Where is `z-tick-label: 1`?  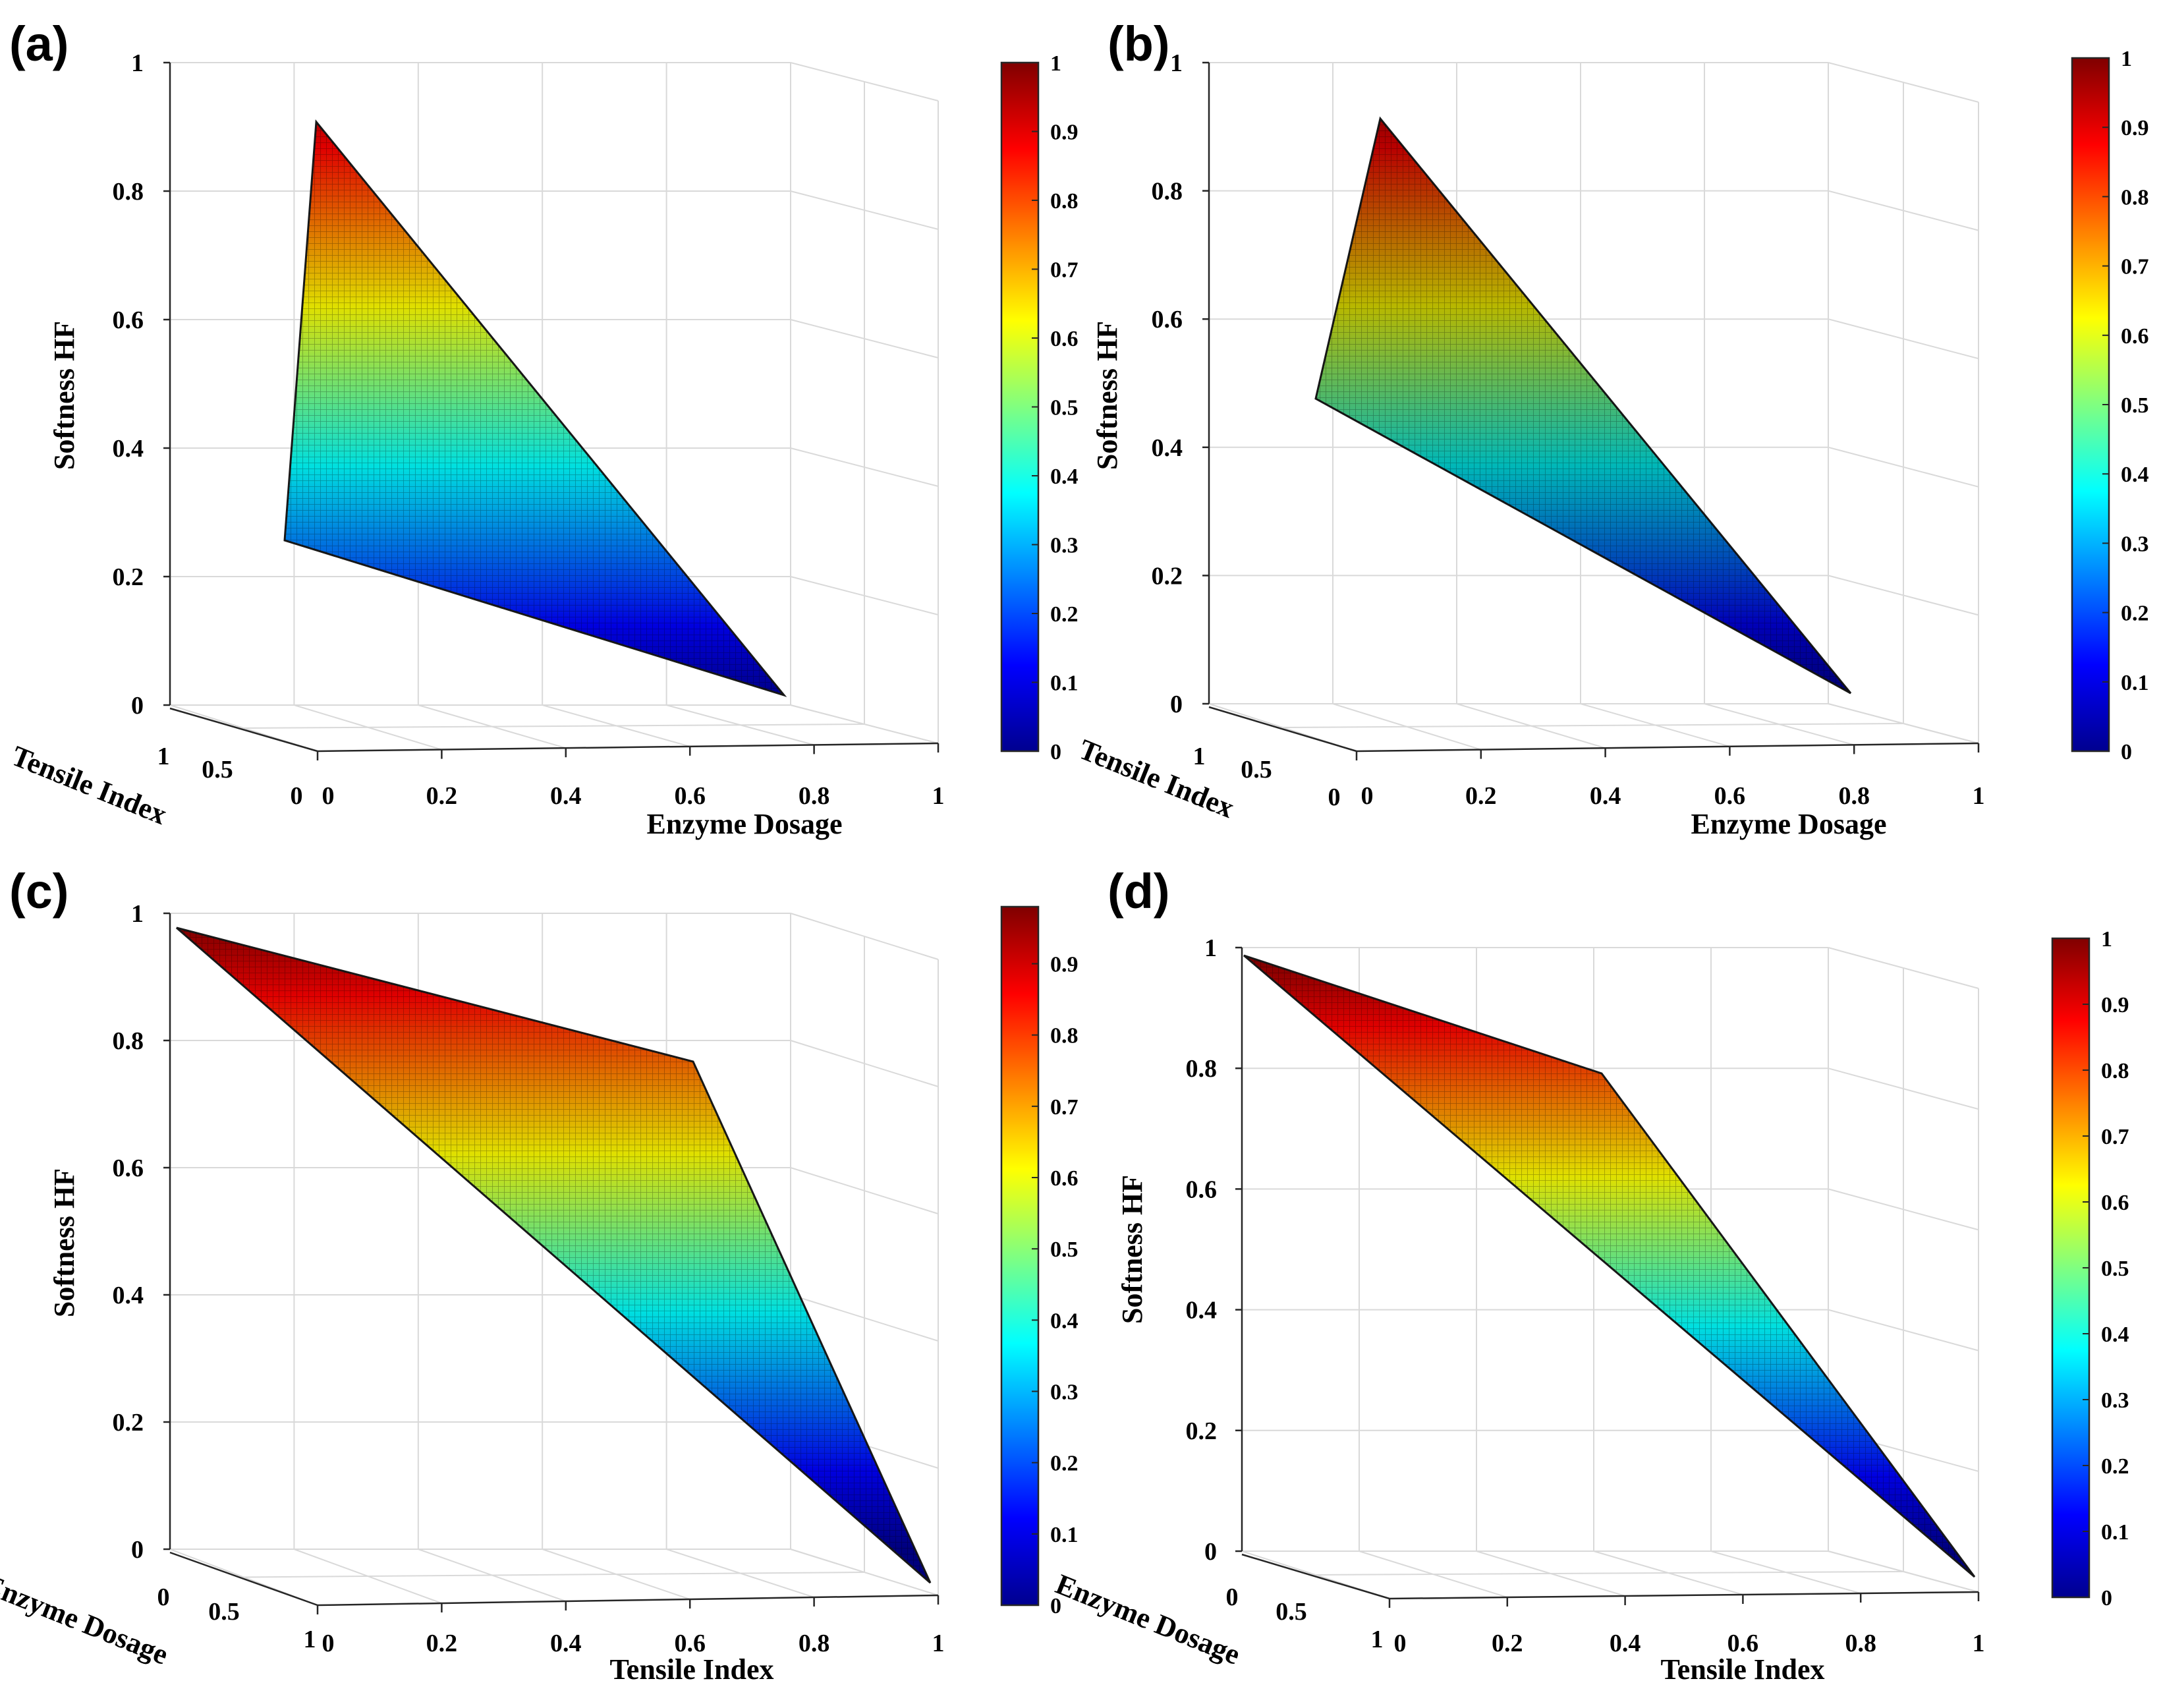
z-tick-label: 1 is located at coordinates (1210, 948).